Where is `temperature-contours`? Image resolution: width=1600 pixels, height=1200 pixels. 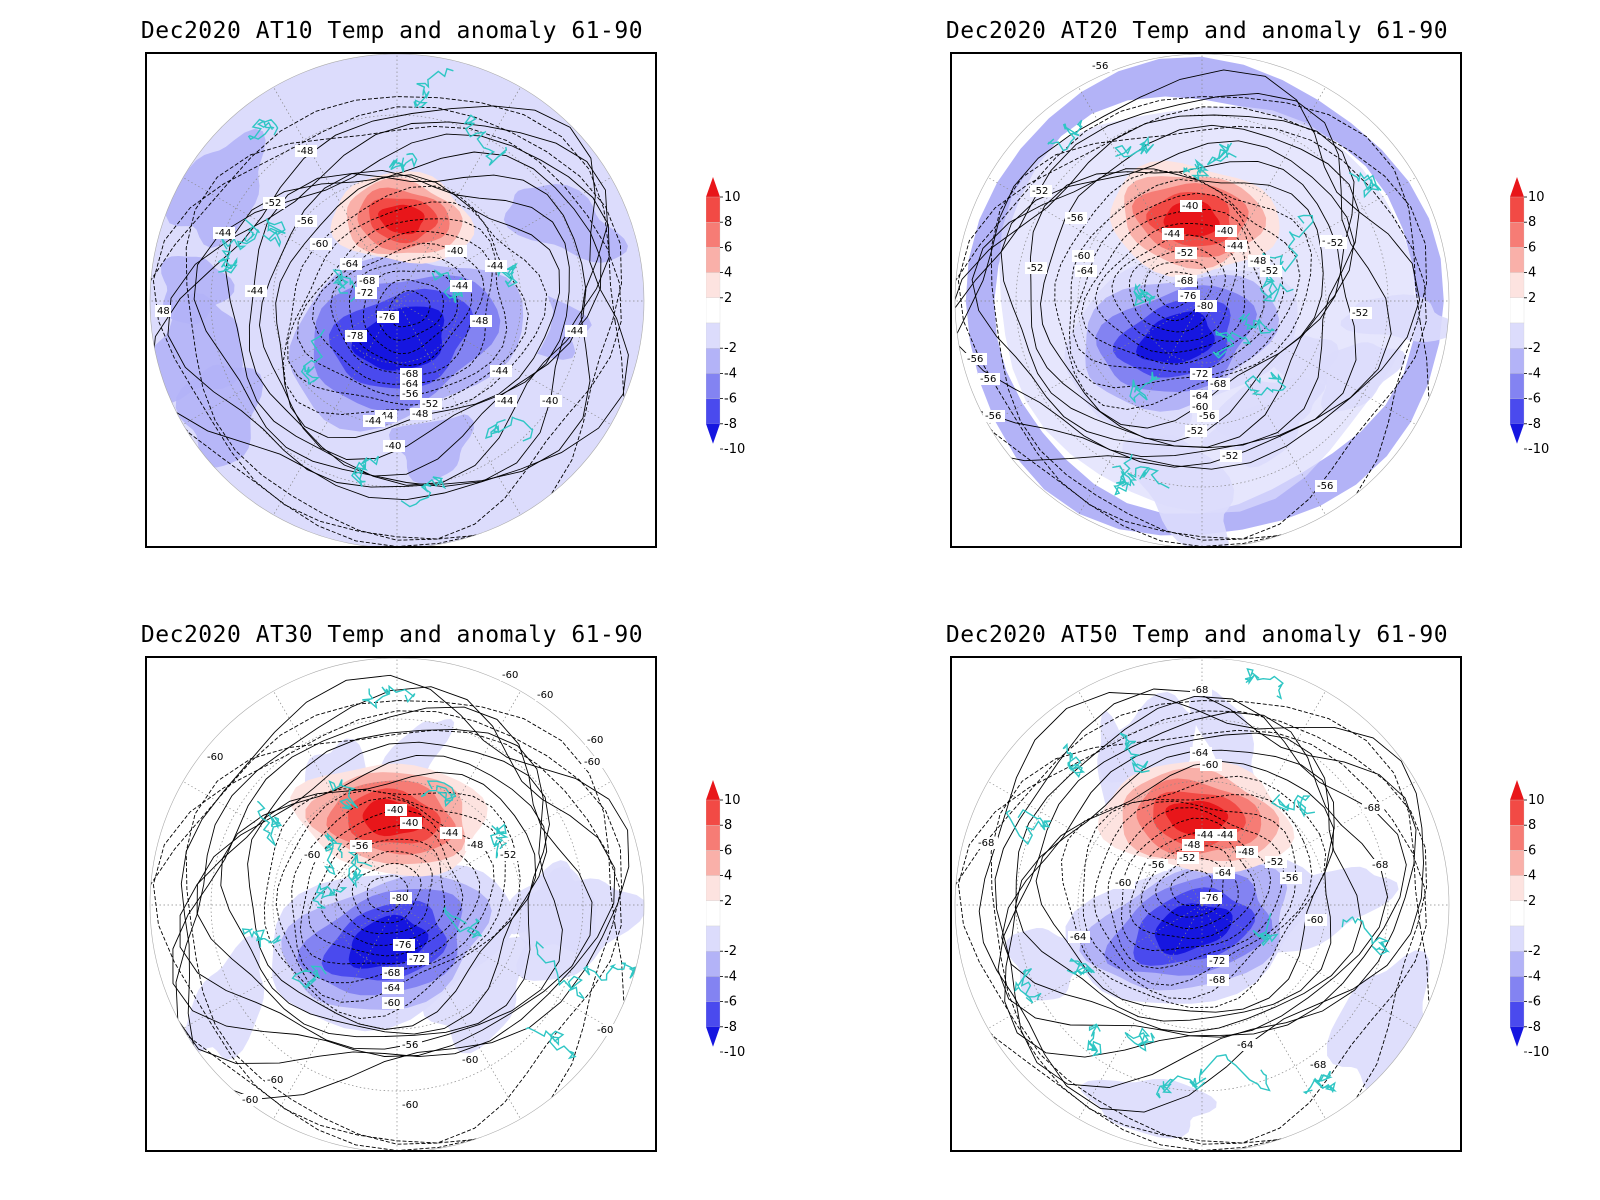
temperature-contours is located at coordinates (390, 912).